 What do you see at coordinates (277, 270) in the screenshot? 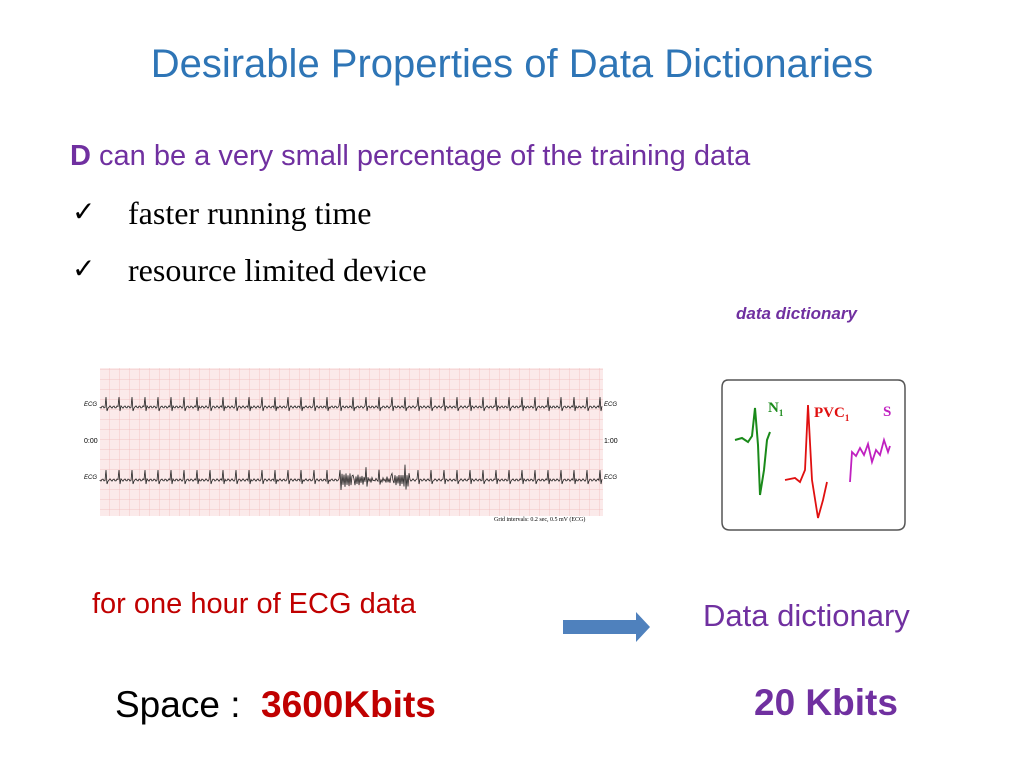
I see `bullet: resource limited device` at bounding box center [277, 270].